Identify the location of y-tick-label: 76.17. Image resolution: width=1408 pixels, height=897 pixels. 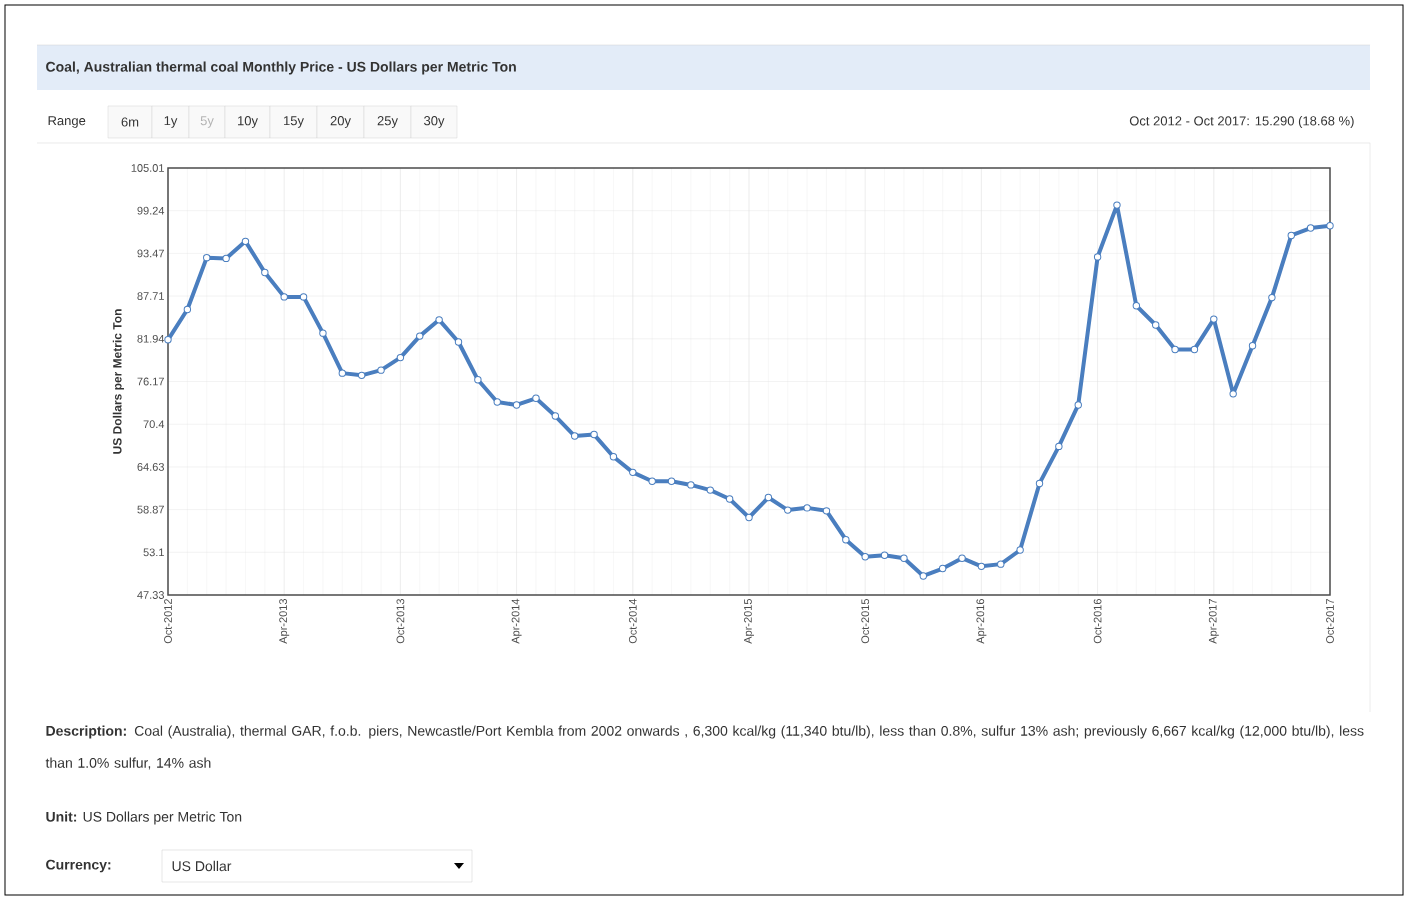
(150, 381).